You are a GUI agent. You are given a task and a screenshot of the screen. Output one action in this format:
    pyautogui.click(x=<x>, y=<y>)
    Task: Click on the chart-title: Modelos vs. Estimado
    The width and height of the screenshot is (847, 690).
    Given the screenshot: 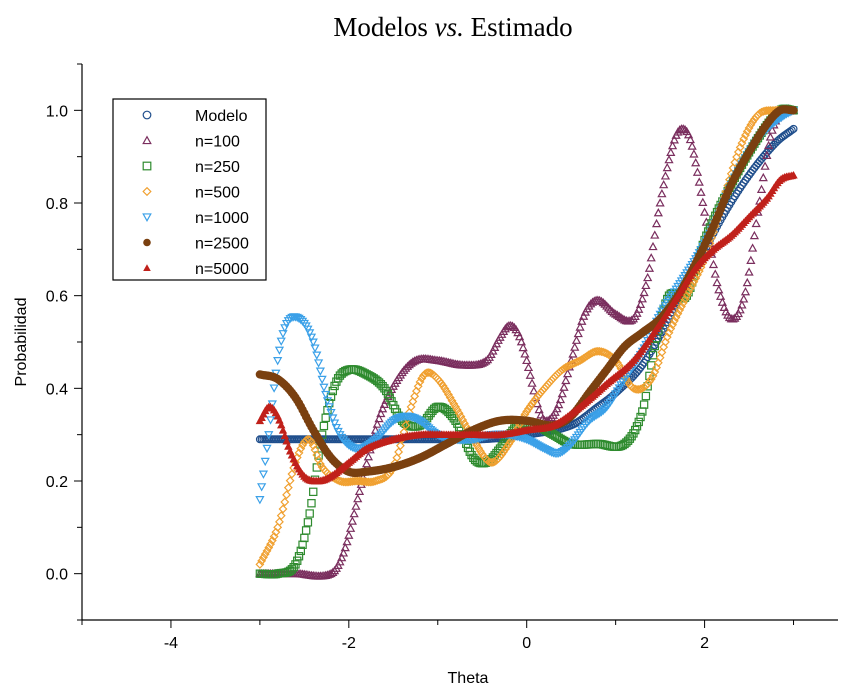 What is the action you would take?
    pyautogui.click(x=452, y=27)
    